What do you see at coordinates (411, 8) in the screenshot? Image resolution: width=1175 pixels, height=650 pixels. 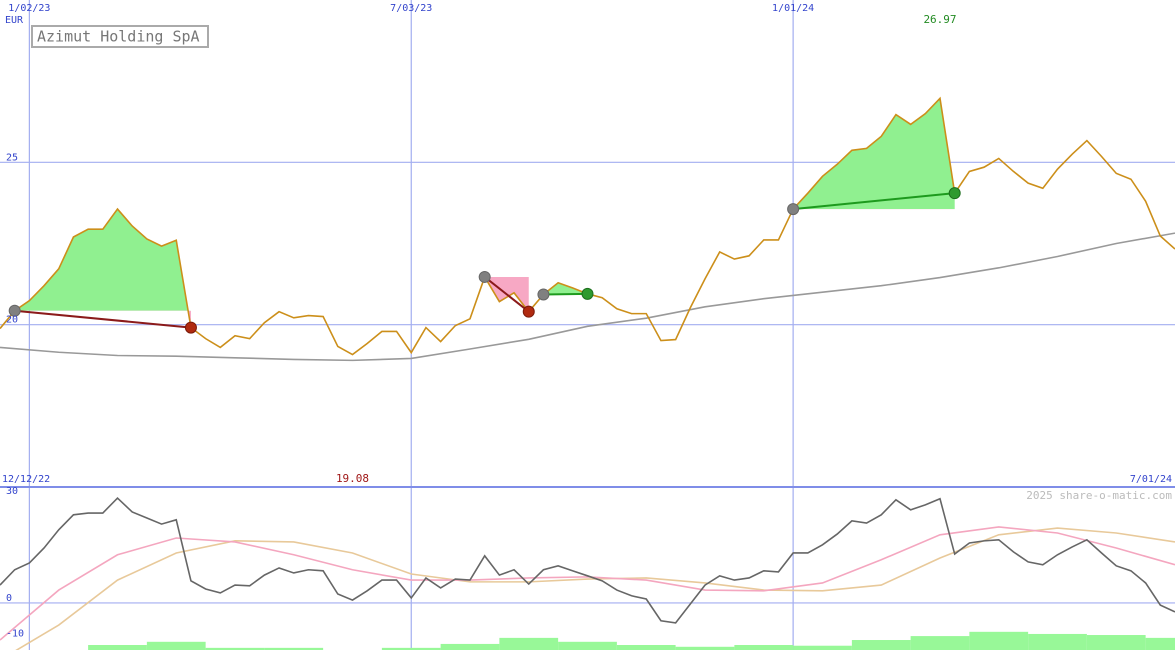 I see `x-tick-label: 7/03/23` at bounding box center [411, 8].